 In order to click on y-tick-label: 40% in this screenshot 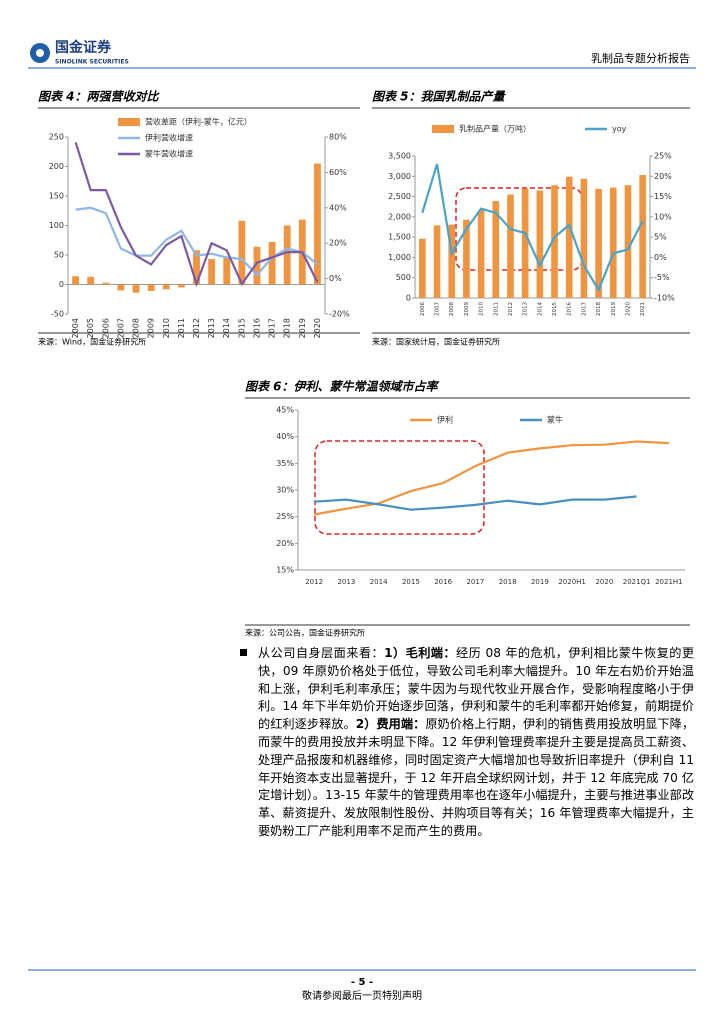, I will do `click(285, 436)`.